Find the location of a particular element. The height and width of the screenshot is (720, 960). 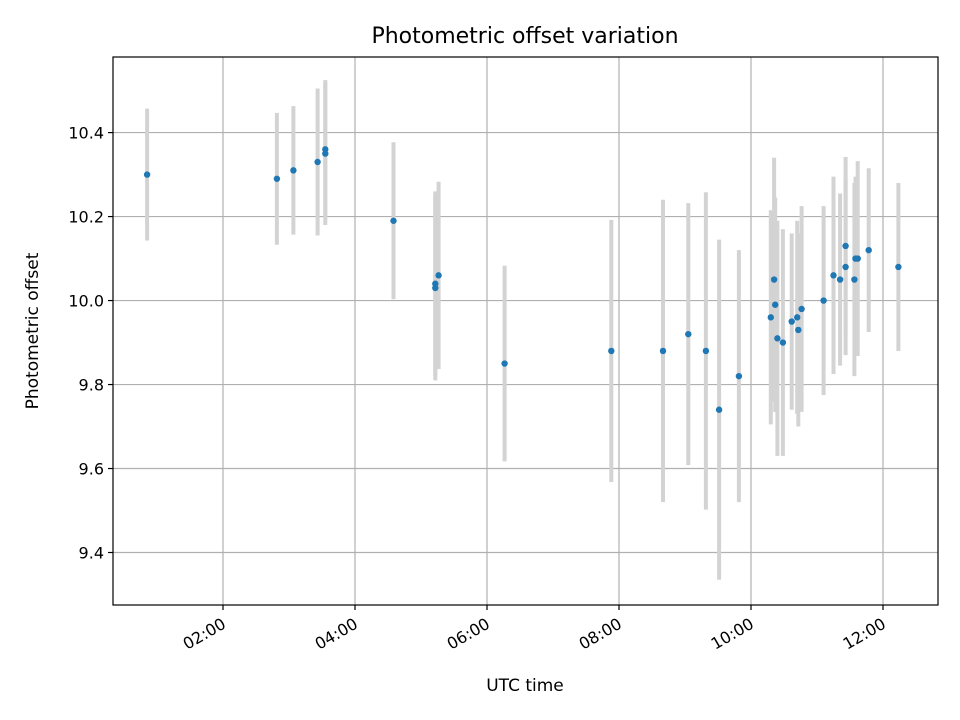

x-tick-label: 02:00 is located at coordinates (204, 634).